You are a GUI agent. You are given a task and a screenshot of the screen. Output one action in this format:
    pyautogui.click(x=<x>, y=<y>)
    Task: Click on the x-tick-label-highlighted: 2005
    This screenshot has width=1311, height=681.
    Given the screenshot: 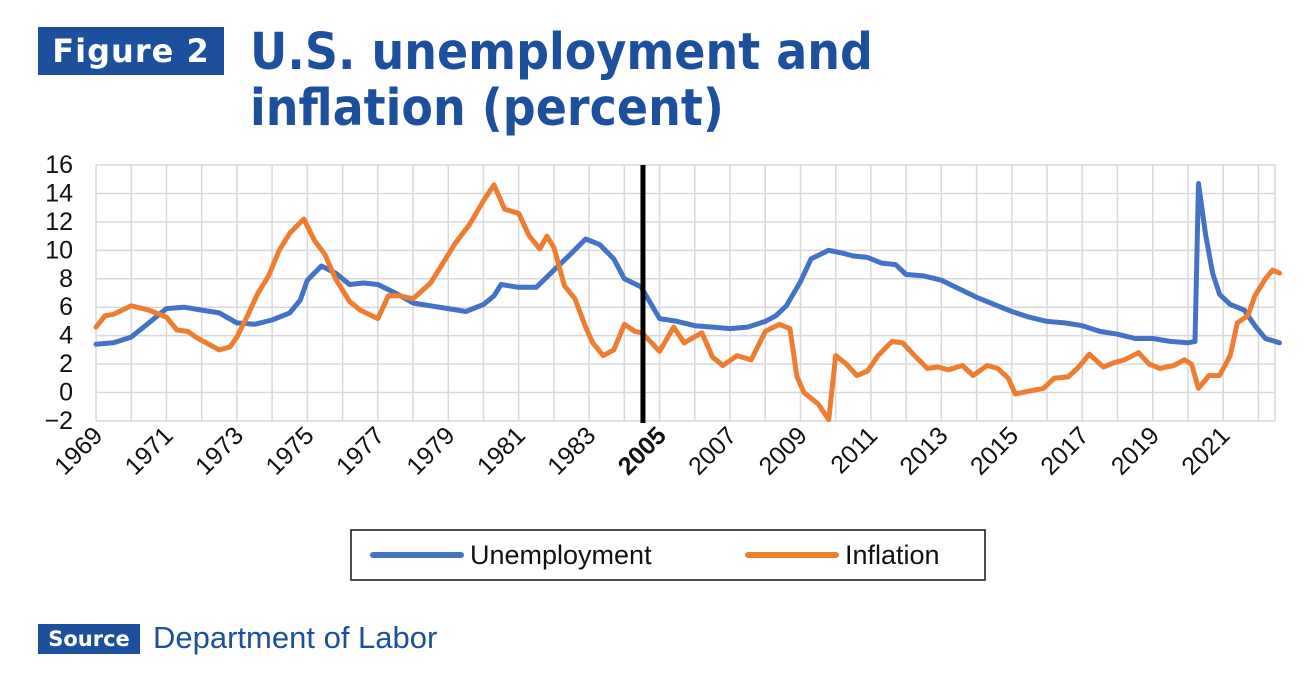 What is the action you would take?
    pyautogui.click(x=642, y=450)
    